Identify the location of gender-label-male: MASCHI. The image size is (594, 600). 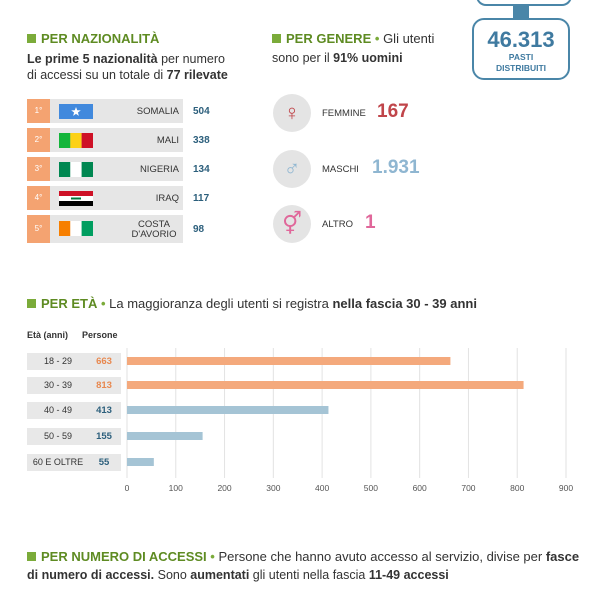
(340, 169).